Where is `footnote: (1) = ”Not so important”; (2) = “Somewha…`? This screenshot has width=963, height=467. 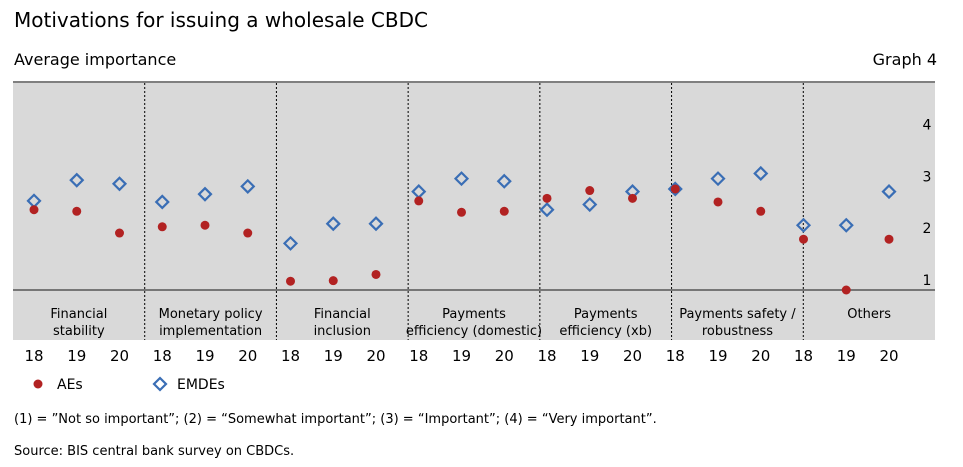 footnote: (1) = ”Not so important”; (2) = “Somewha… is located at coordinates (335, 419).